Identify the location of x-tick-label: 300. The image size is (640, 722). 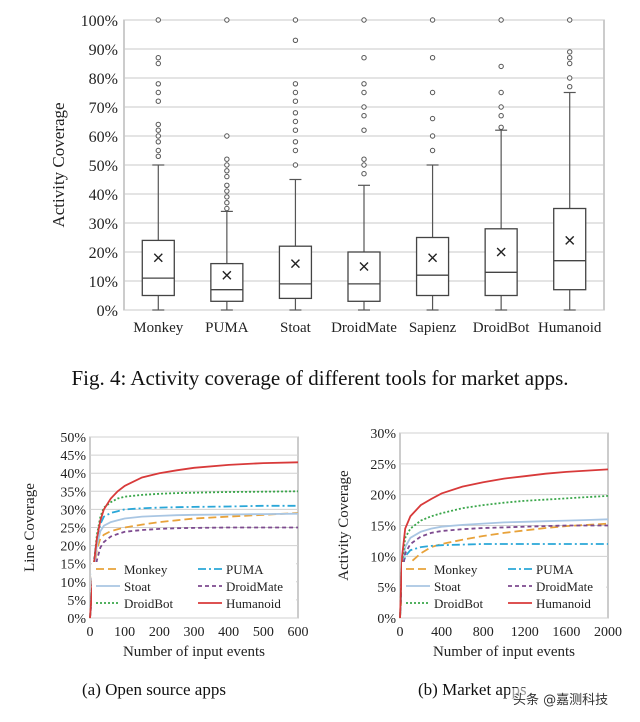
(194, 632).